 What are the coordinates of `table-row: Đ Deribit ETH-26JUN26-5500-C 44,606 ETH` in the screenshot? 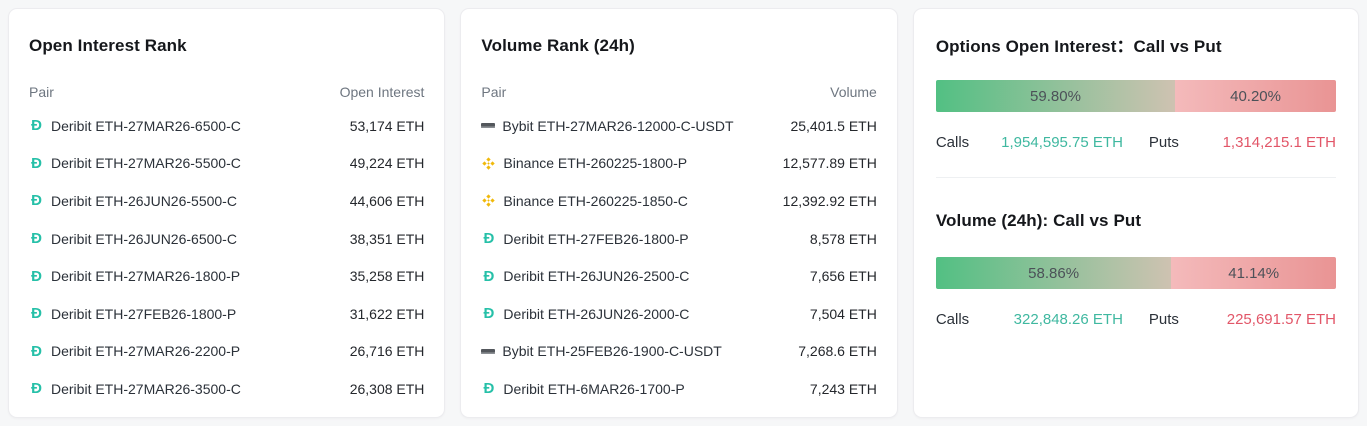 It's located at (226, 201).